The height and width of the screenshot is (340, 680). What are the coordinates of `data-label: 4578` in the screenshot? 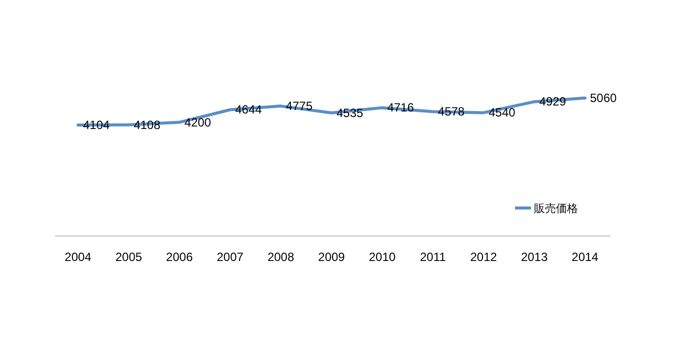 It's located at (451, 111).